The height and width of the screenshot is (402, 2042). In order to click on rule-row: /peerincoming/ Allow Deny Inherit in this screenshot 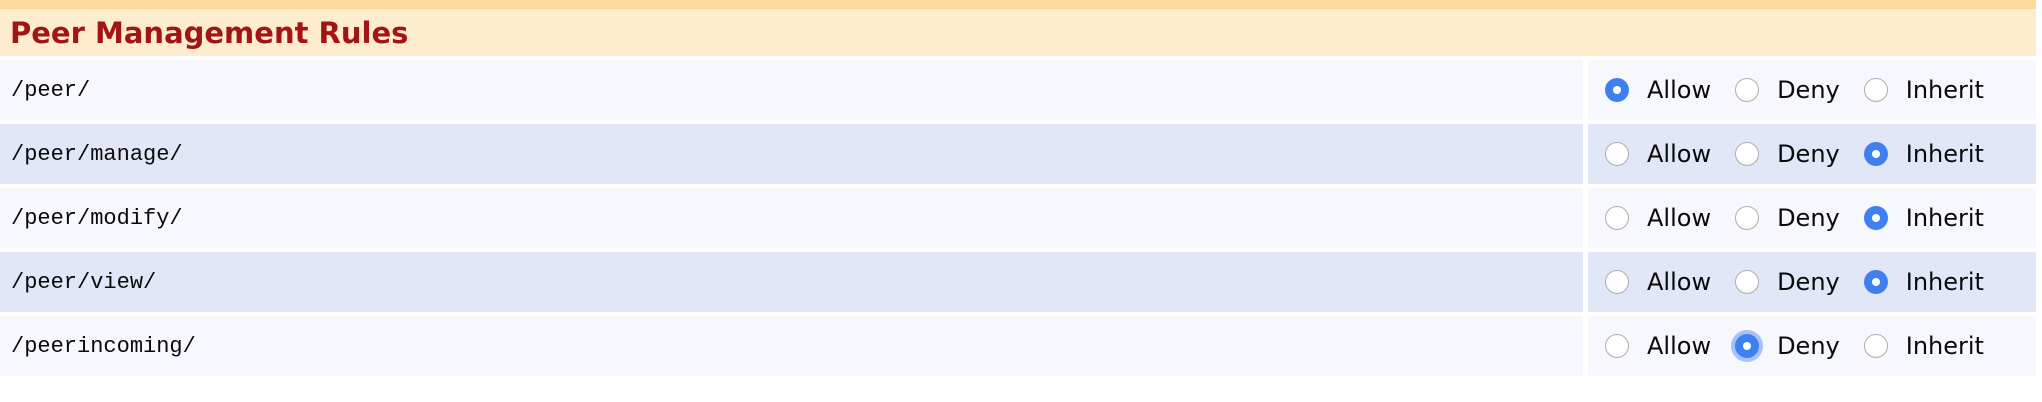, I will do `click(1018, 346)`.